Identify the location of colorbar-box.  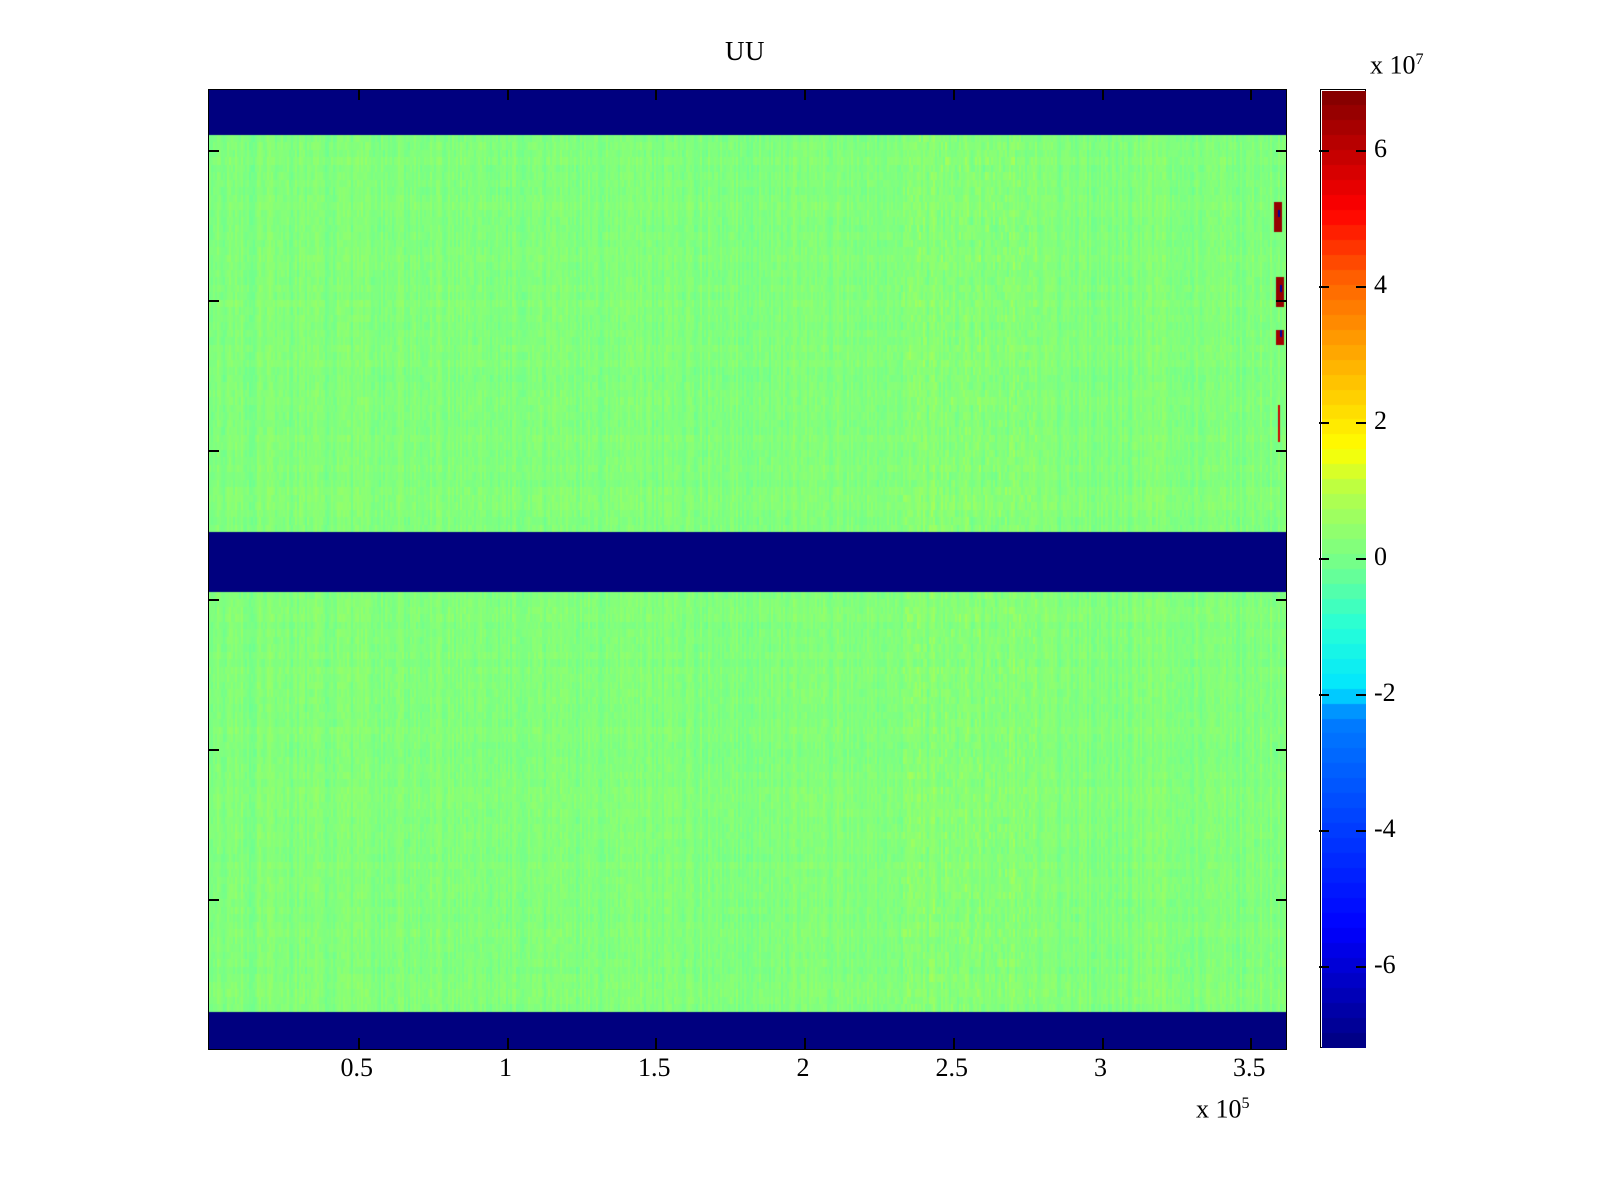
(1343, 568).